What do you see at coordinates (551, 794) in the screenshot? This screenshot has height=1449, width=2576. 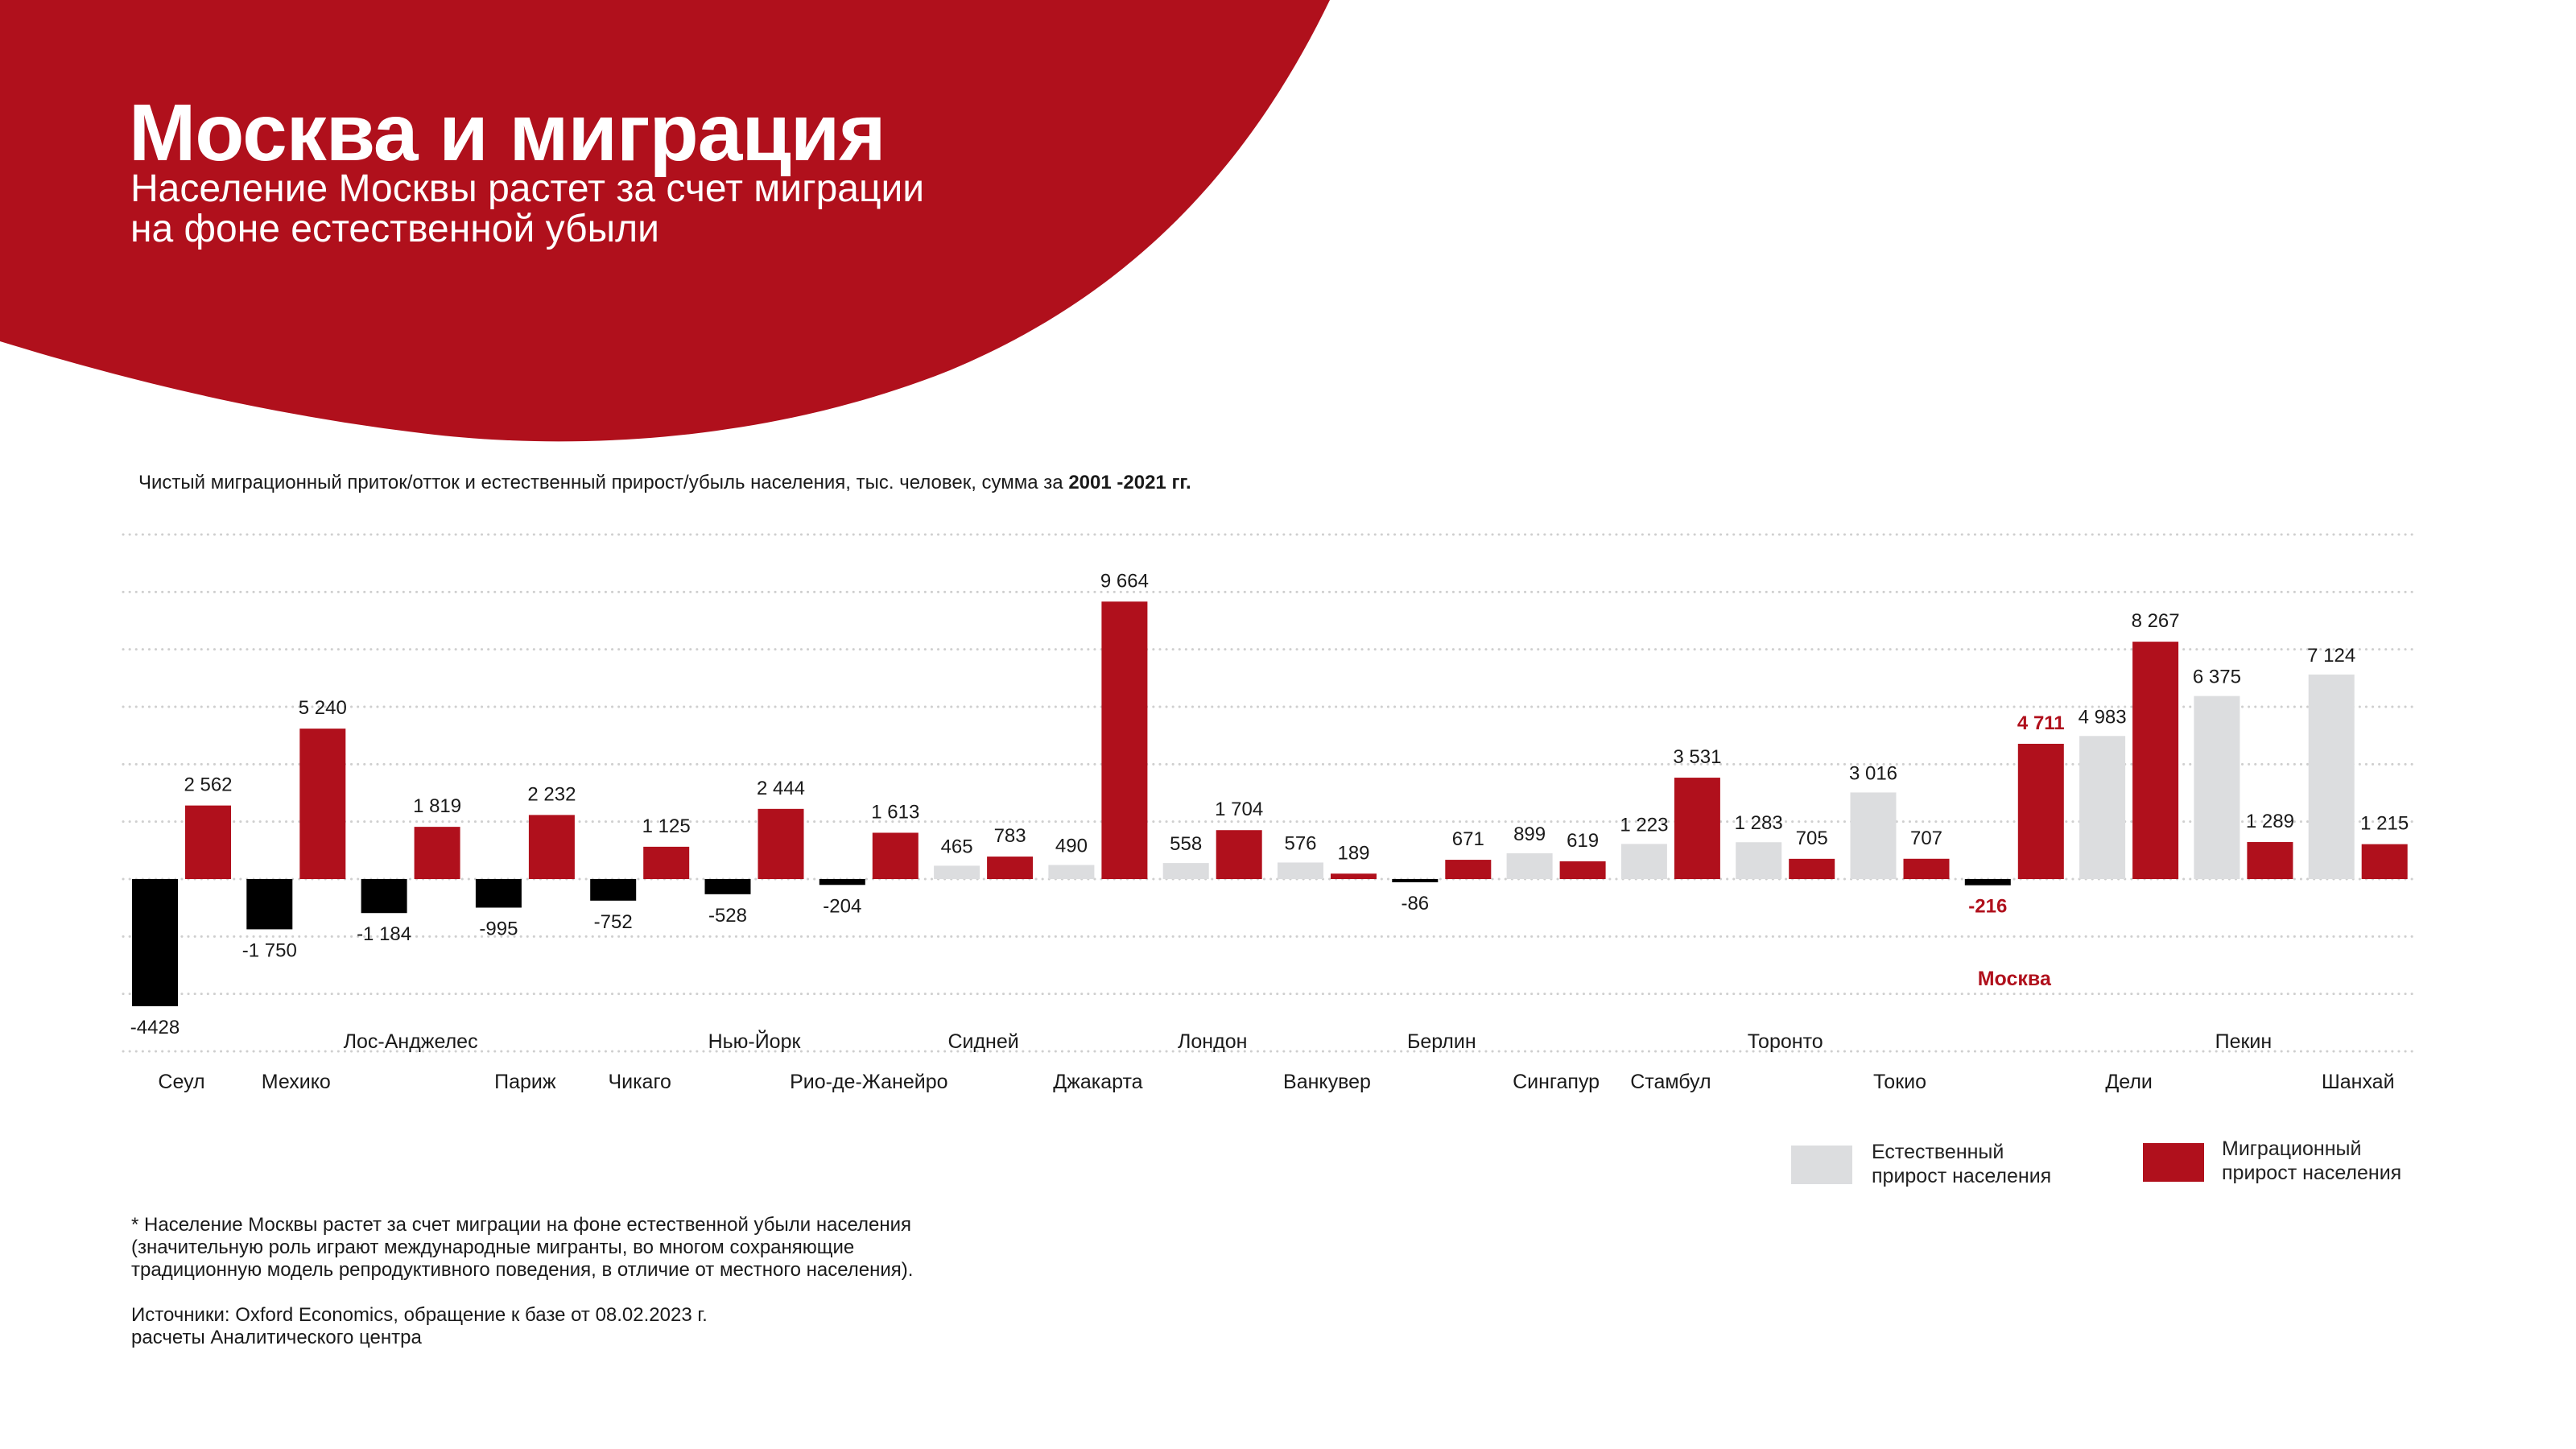 I see `value-label-migration-3: 2 232` at bounding box center [551, 794].